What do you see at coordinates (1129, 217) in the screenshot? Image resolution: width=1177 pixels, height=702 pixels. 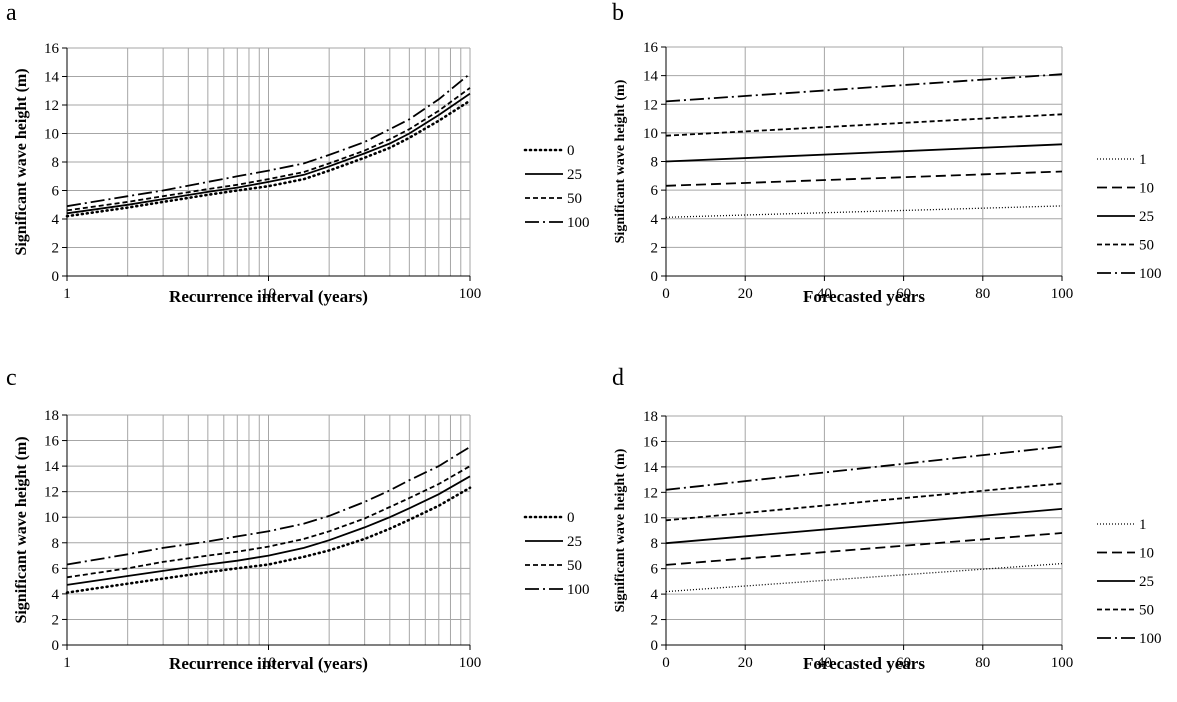 I see `legend: 1 10 25 50 100` at bounding box center [1129, 217].